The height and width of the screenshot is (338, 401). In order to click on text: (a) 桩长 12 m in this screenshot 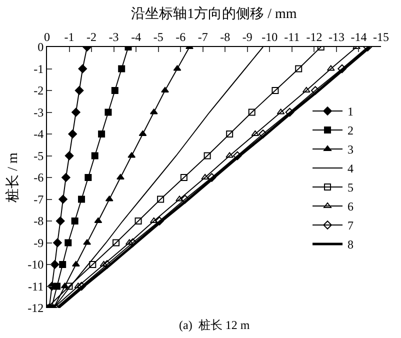, I will do `click(214, 325)`.